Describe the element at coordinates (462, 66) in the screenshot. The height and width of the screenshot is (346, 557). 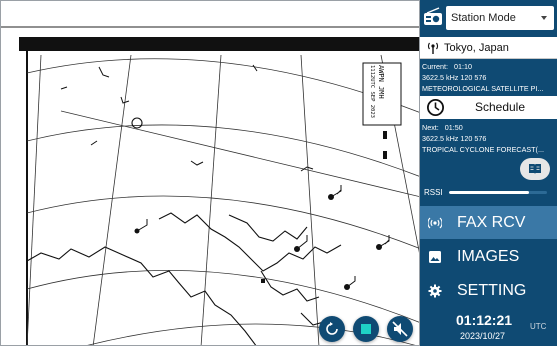
I see `current-time: 01:10` at that location.